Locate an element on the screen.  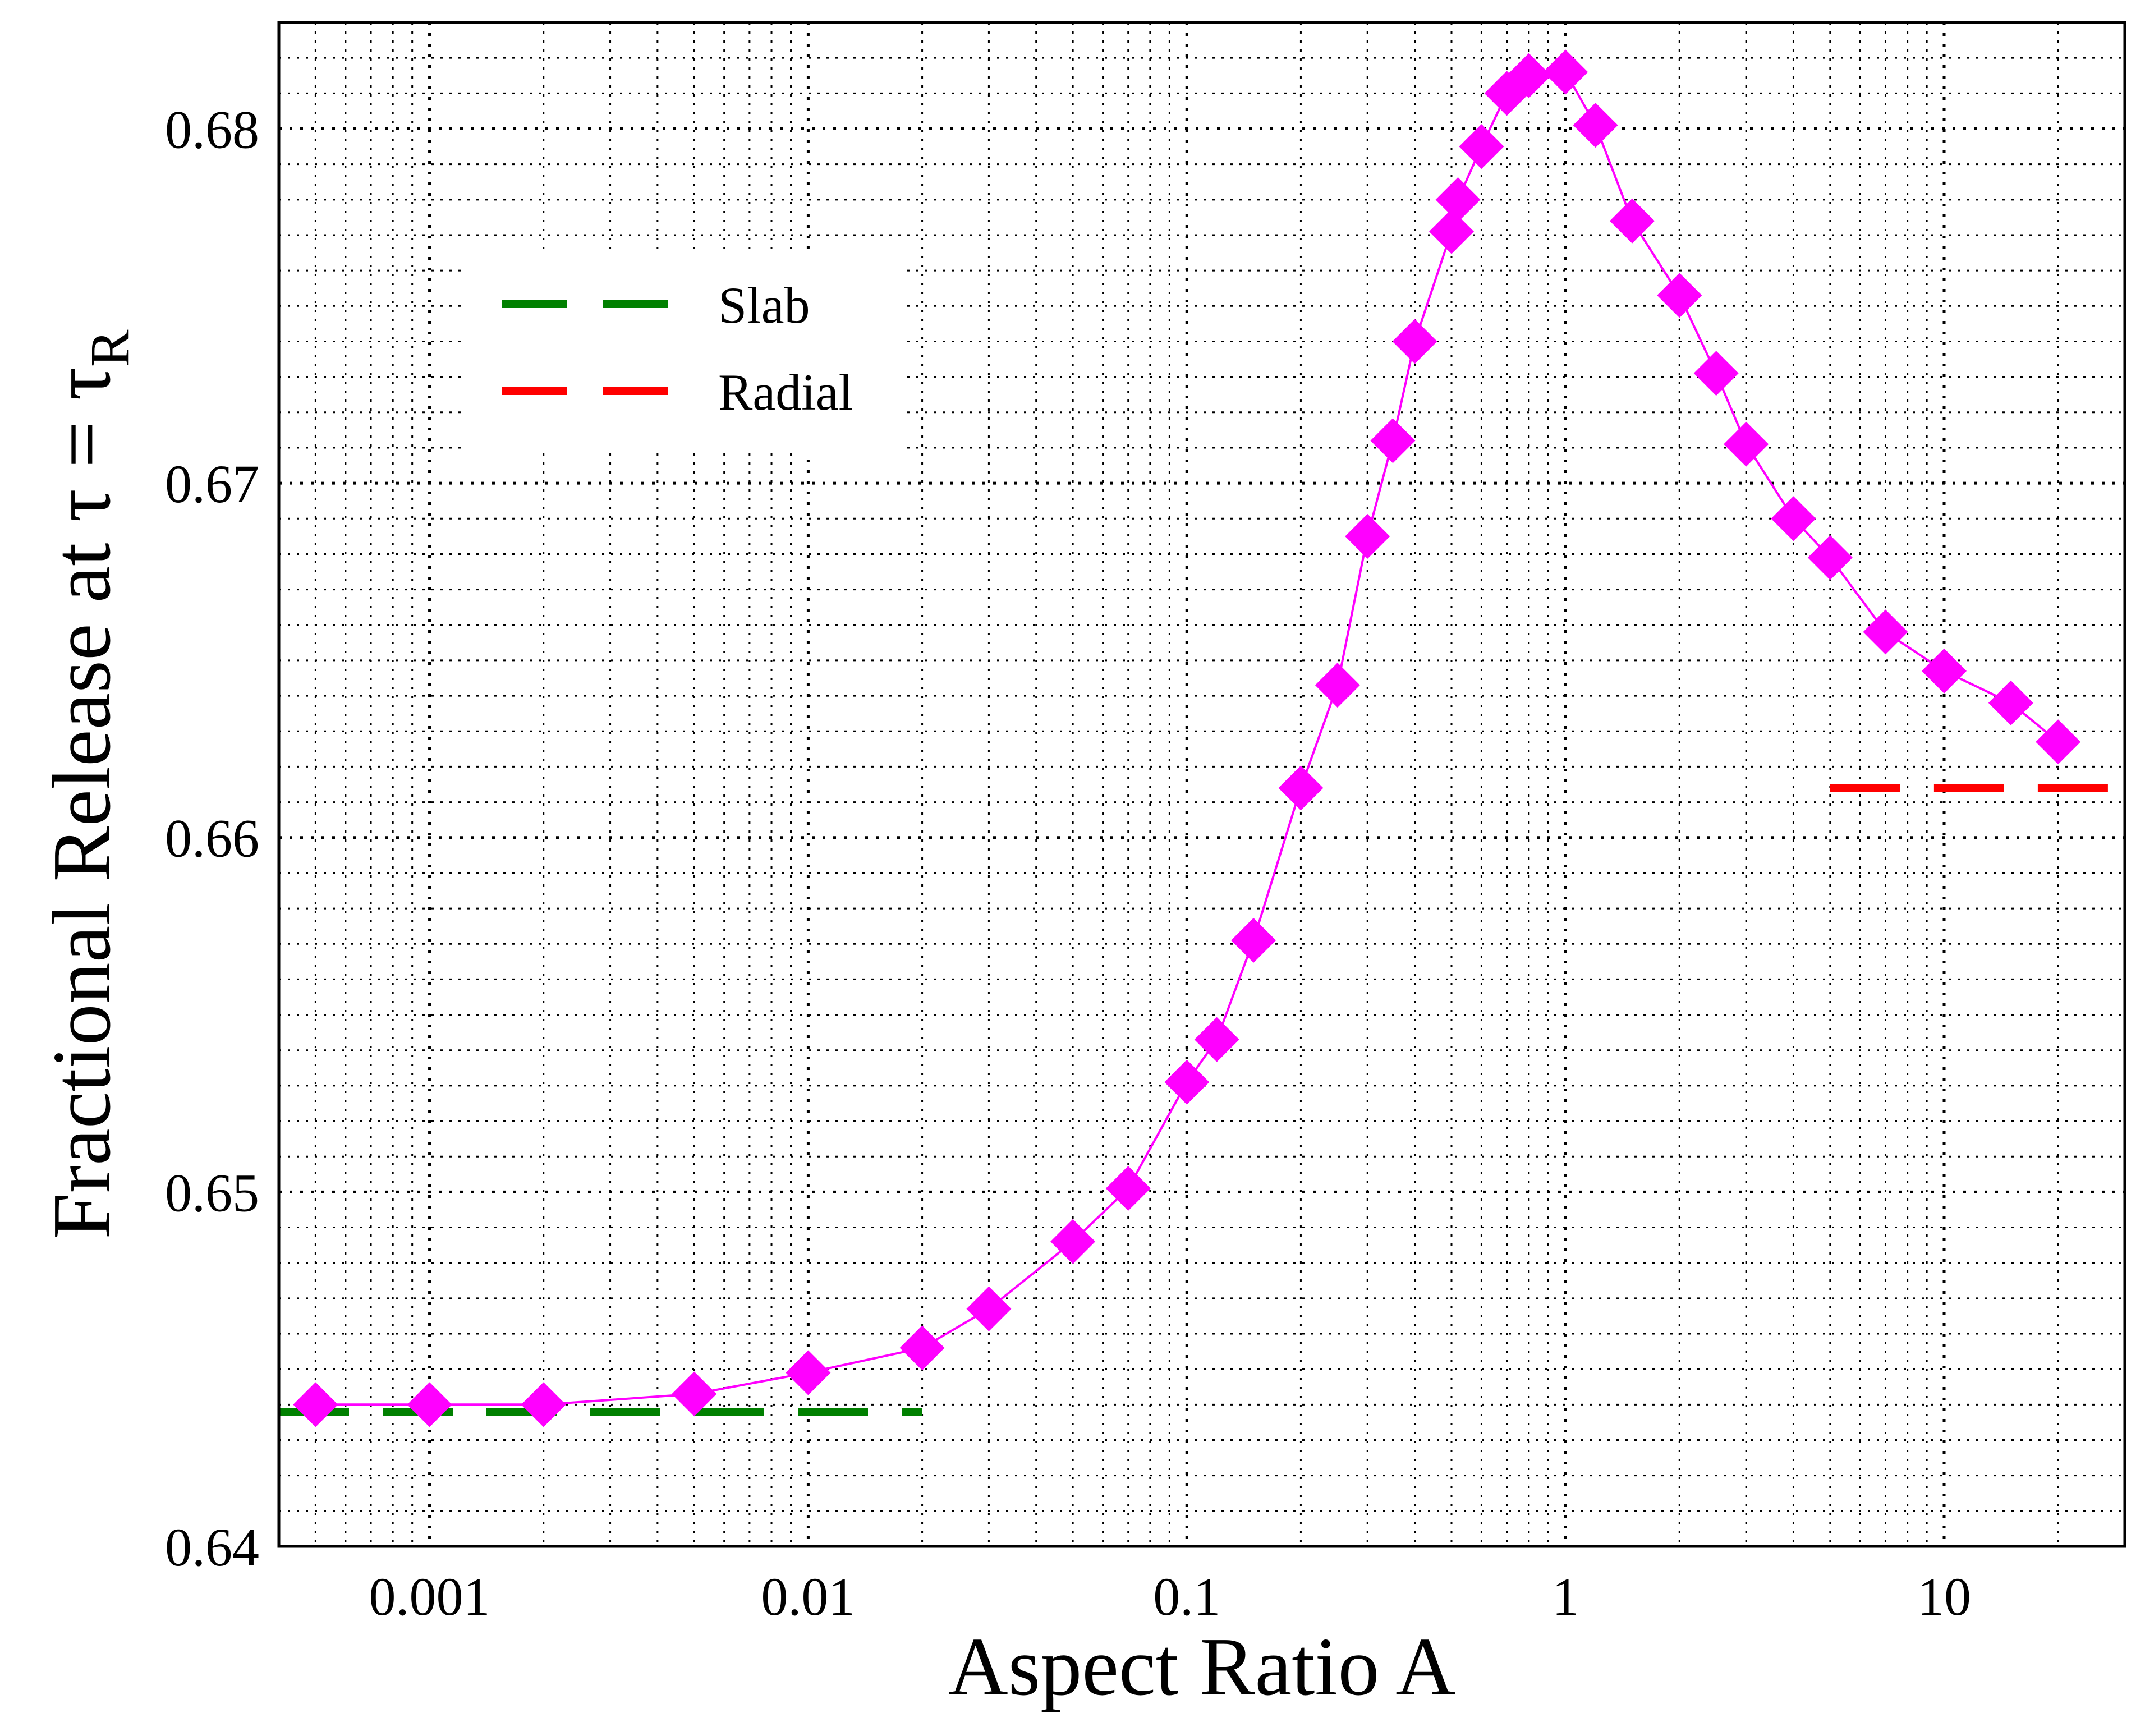
x-tick-label: 1 is located at coordinates (1565, 1597).